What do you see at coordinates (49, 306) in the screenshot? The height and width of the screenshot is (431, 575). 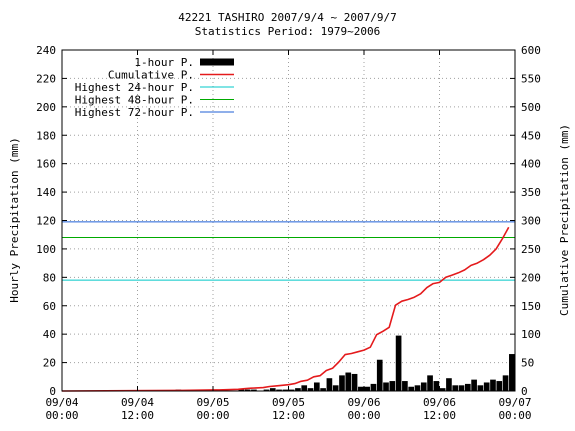 I see `y-left-tick-label: 60` at bounding box center [49, 306].